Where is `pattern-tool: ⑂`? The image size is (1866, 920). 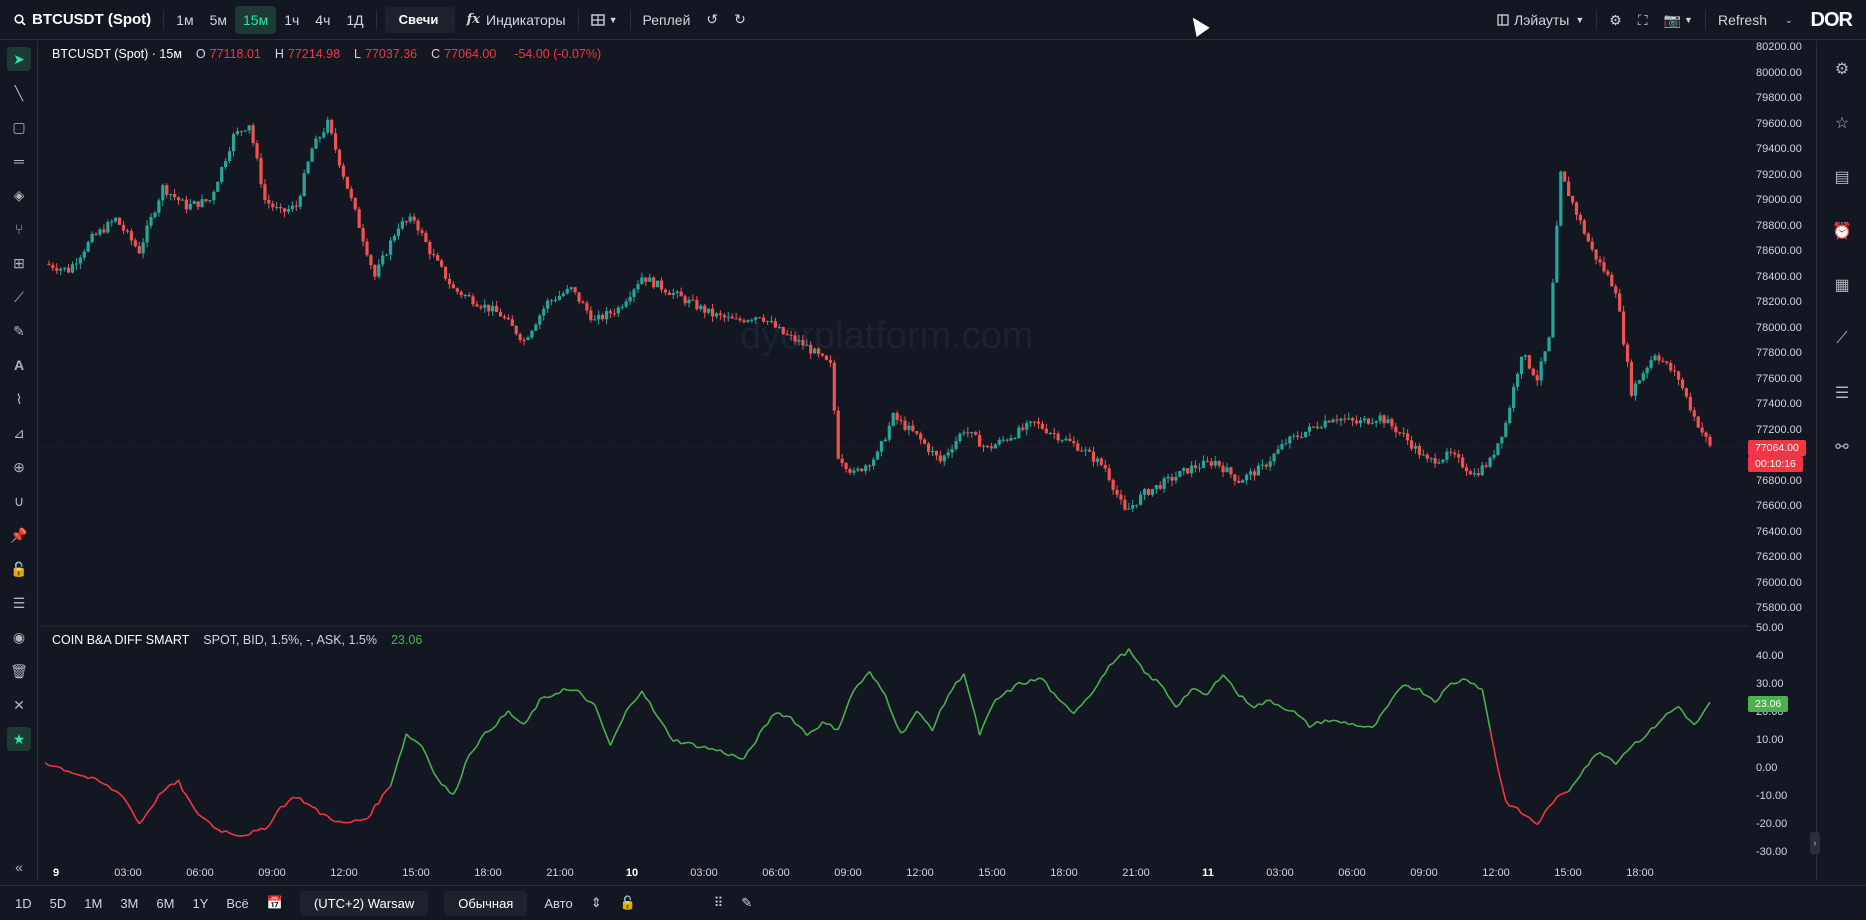
pattern-tool: ⑂ is located at coordinates (19, 229).